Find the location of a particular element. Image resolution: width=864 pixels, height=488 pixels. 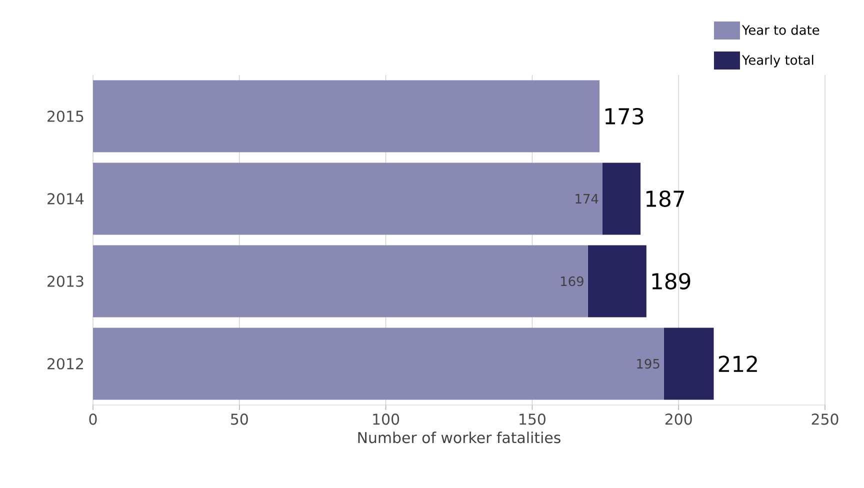

data-label: 169 is located at coordinates (572, 281).